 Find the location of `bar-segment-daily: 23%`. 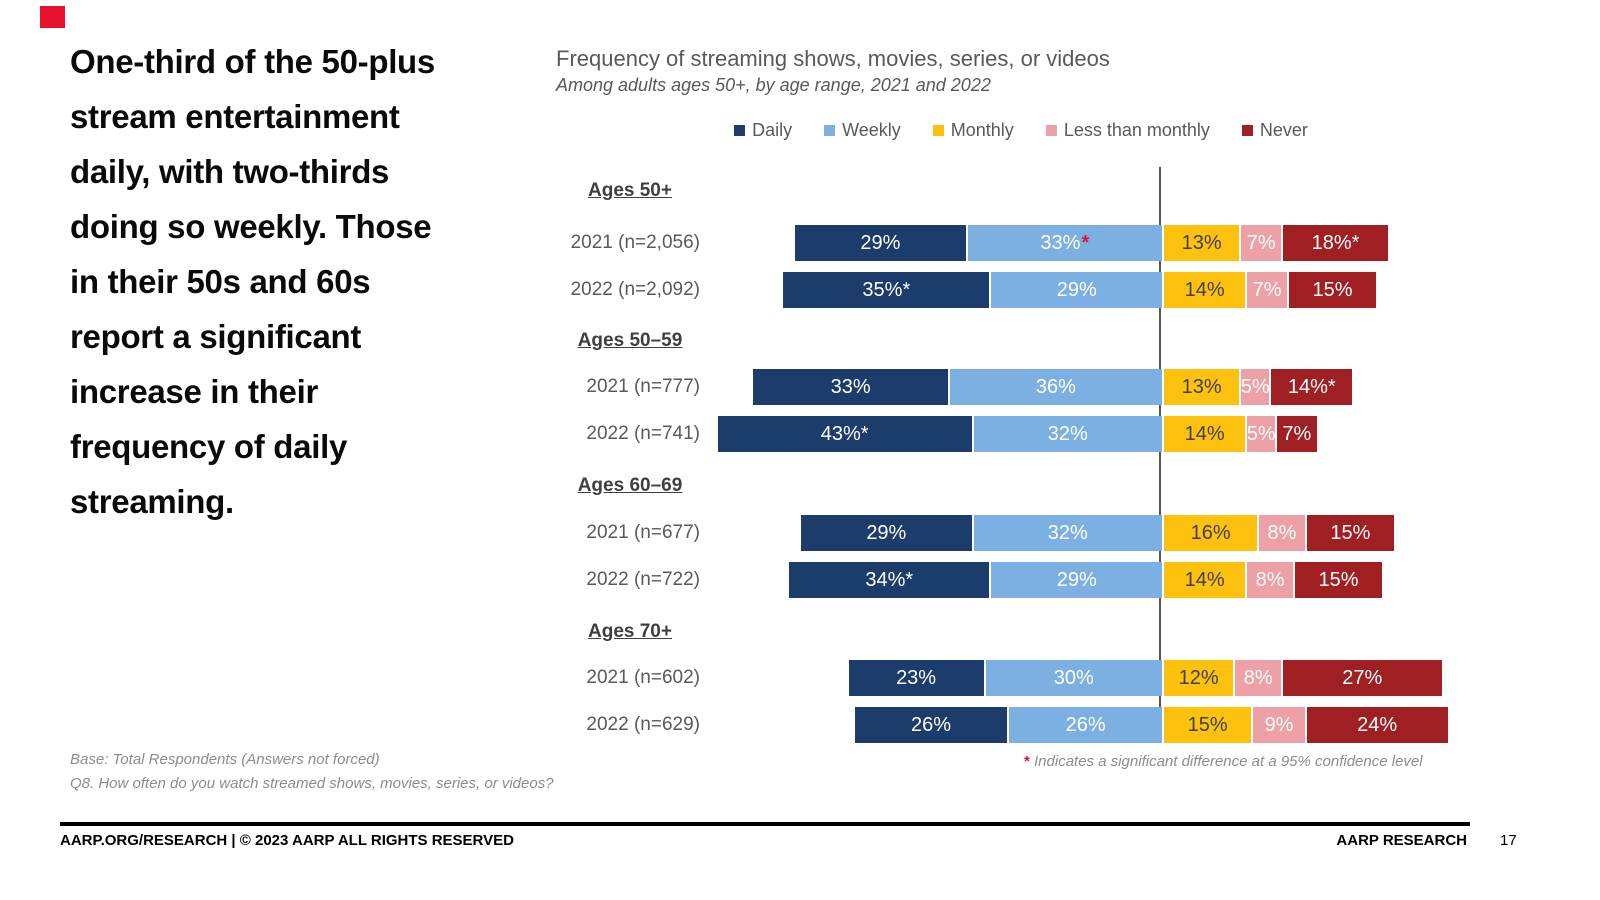

bar-segment-daily: 23% is located at coordinates (916, 678).